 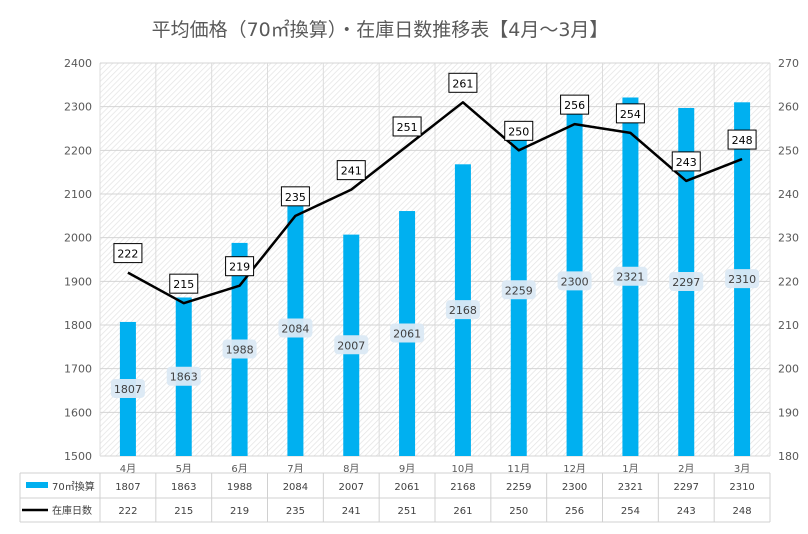 What do you see at coordinates (462, 511) in the screenshot?
I see `table-cell: 261` at bounding box center [462, 511].